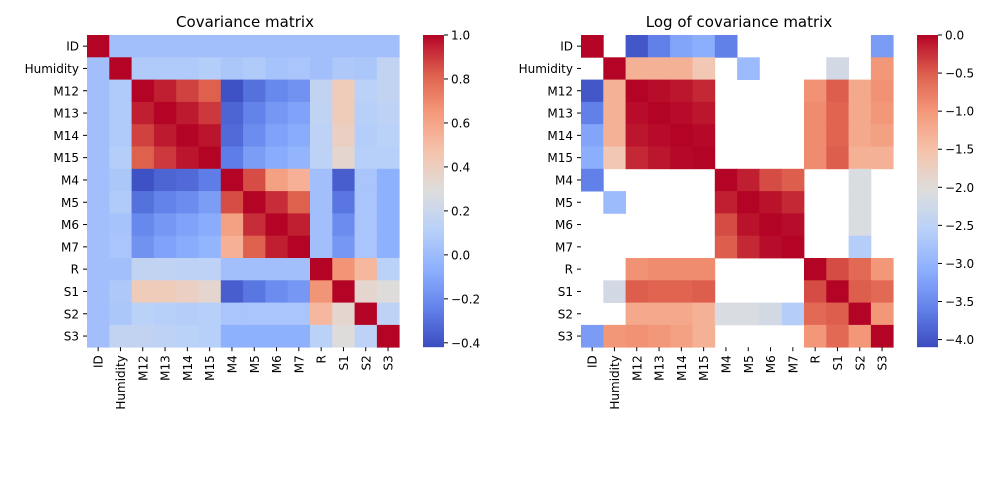 The width and height of the screenshot is (1000, 500). What do you see at coordinates (954, 36) in the screenshot?
I see `colorbar-tick-label: 0.0` at bounding box center [954, 36].